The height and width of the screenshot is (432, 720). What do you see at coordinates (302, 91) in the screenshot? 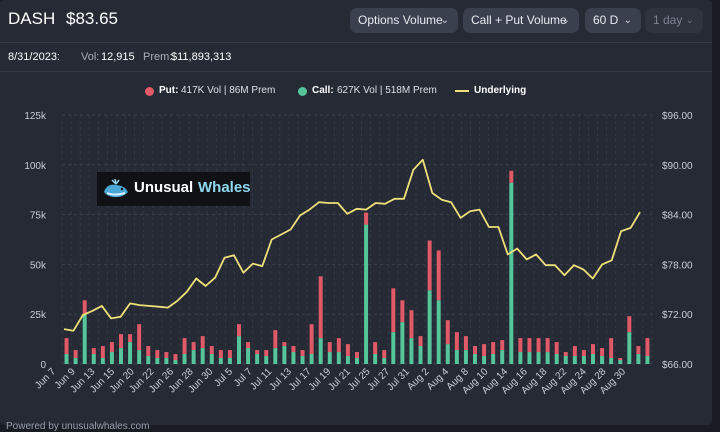
I see `call-color-dot` at bounding box center [302, 91].